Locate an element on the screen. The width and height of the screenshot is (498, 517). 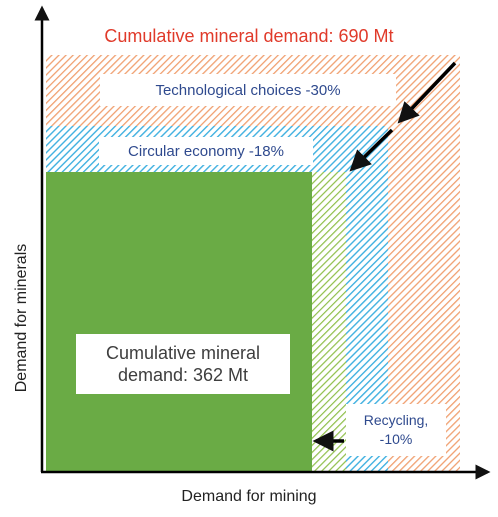
x-axis-label: Demand for mining is located at coordinates (249, 496).